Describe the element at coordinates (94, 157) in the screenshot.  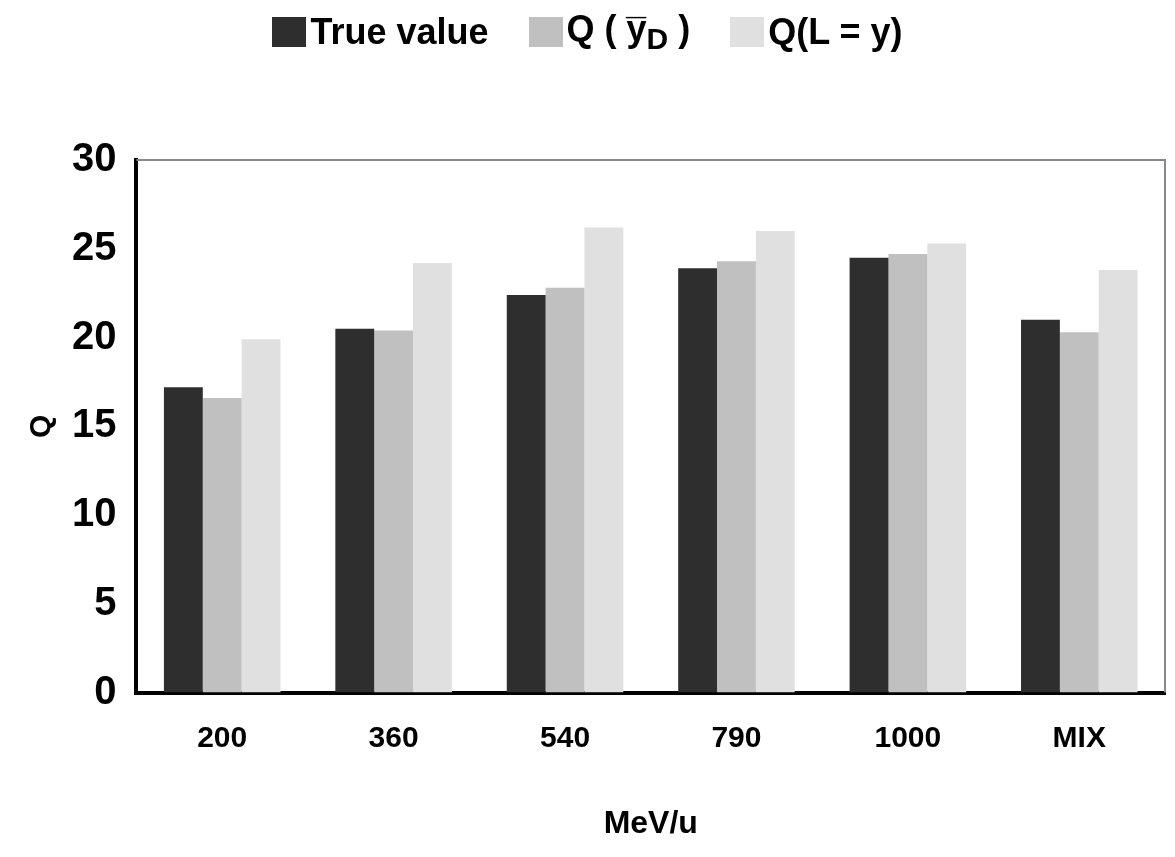
I see `y-tick-label: 30` at that location.